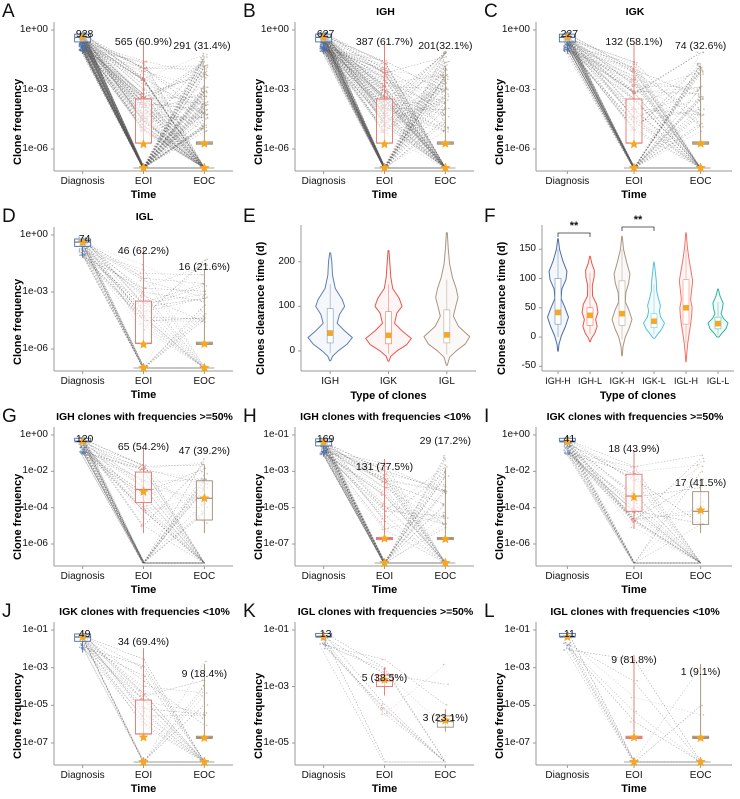 The width and height of the screenshot is (740, 799). I want to click on y-axis-label-B: Clone frequency, so click(259, 121).